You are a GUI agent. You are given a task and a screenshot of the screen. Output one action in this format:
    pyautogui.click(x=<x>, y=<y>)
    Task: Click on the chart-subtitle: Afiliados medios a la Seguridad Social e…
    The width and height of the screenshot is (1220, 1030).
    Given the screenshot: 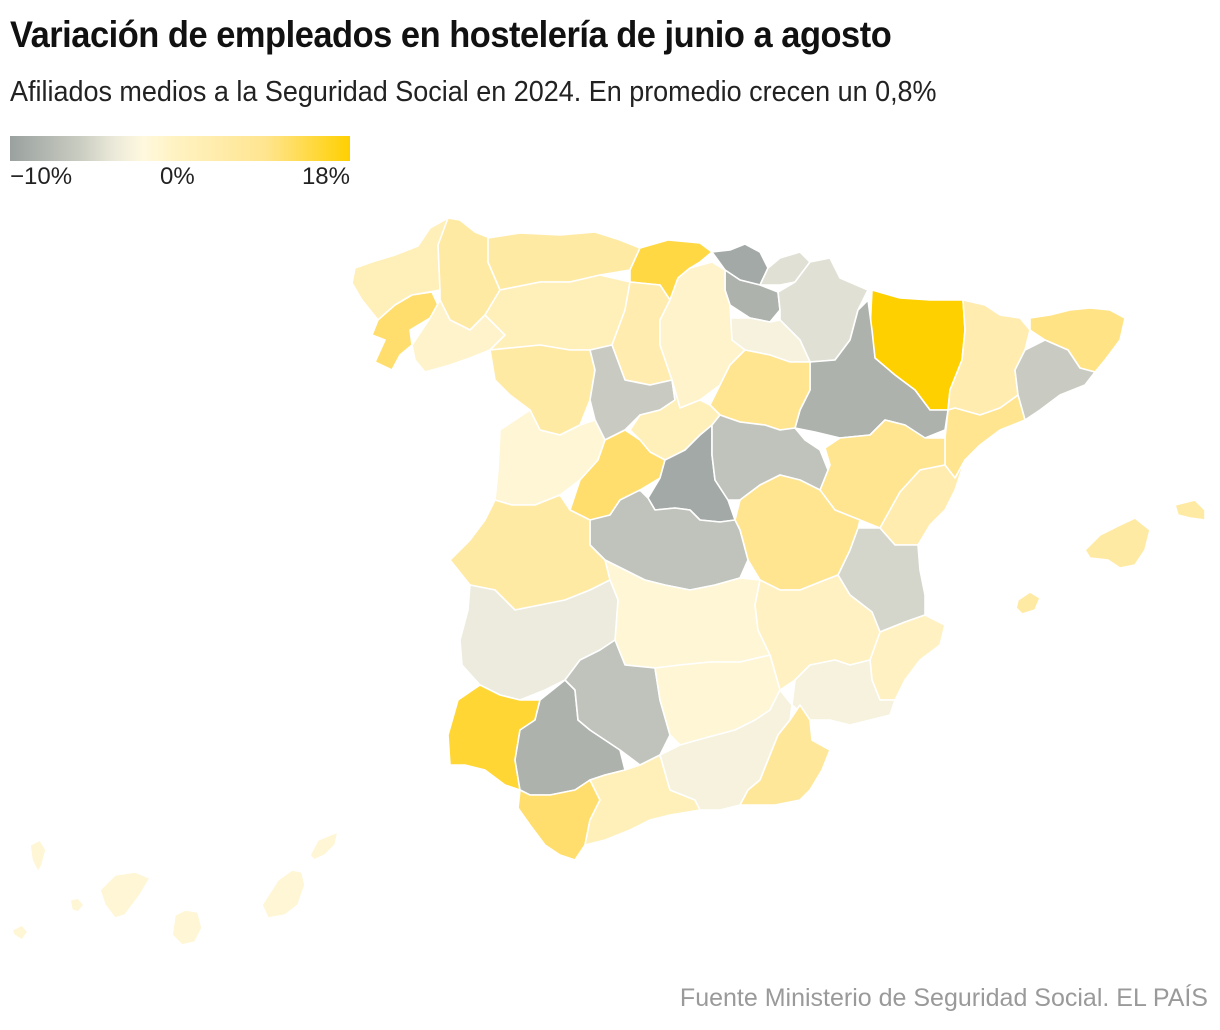 What is the action you would take?
    pyautogui.click(x=473, y=92)
    